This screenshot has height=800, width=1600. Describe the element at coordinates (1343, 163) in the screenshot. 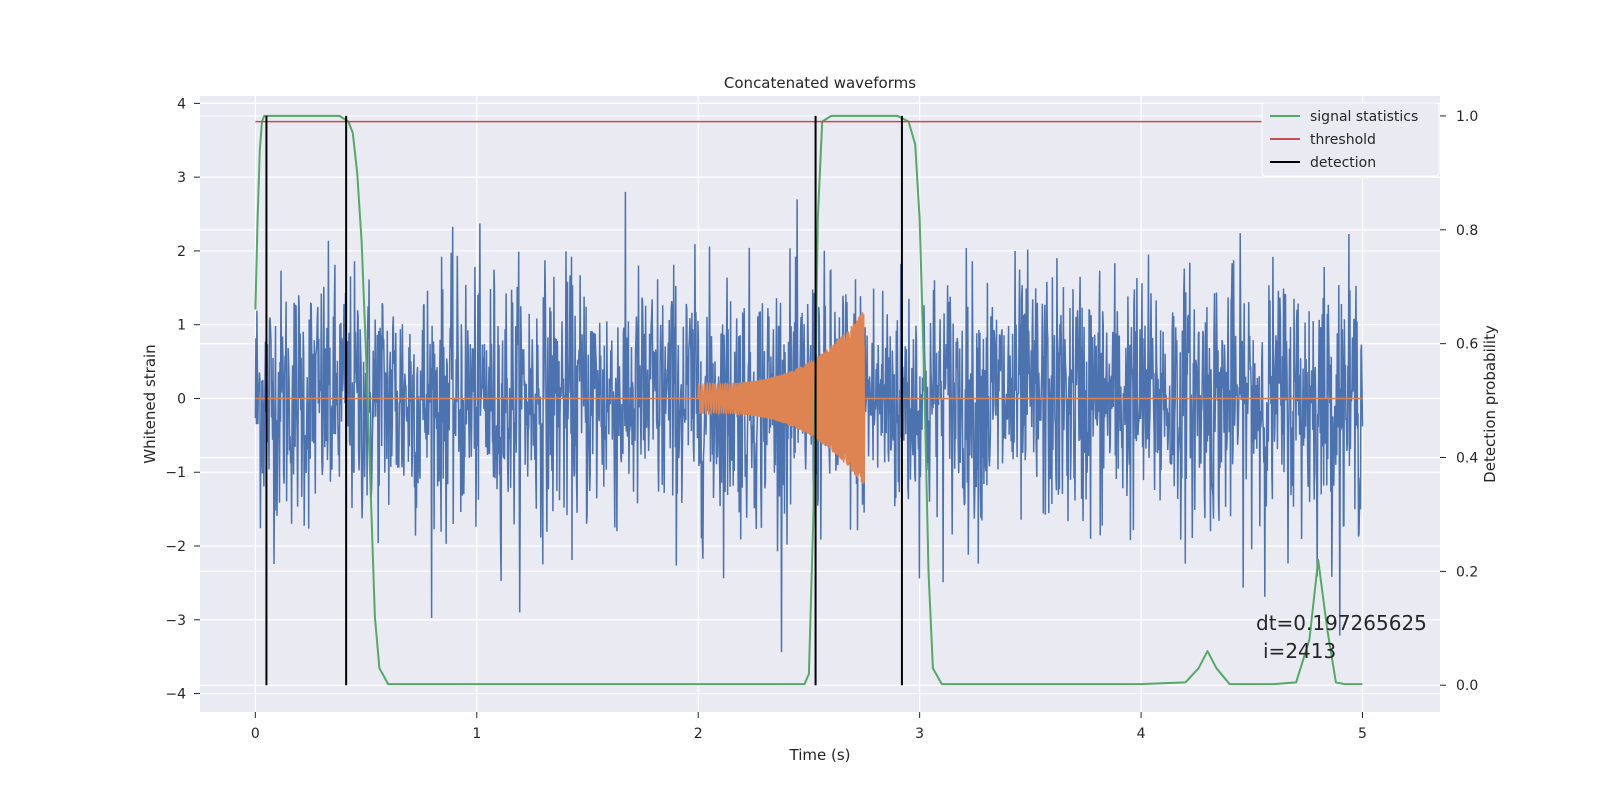

I see `legend-label-detection: detection` at that location.